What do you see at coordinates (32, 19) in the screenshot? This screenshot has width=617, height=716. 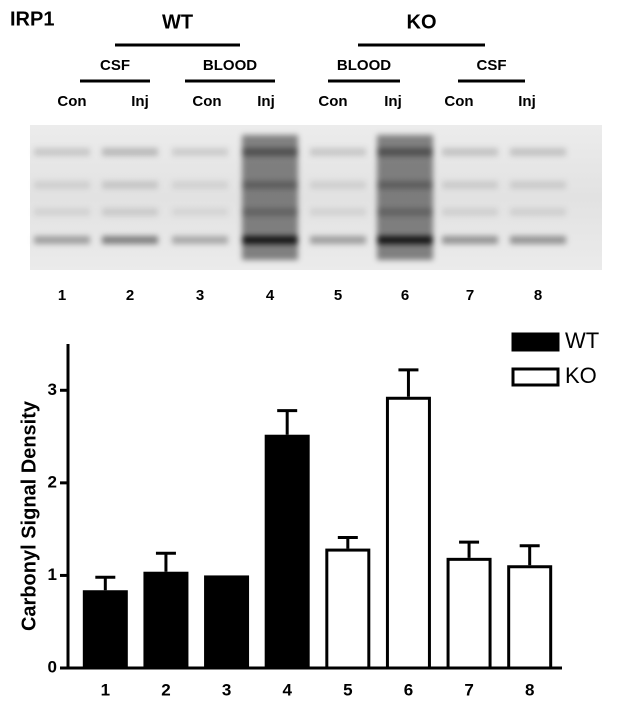 I see `protein-label: IRP1` at bounding box center [32, 19].